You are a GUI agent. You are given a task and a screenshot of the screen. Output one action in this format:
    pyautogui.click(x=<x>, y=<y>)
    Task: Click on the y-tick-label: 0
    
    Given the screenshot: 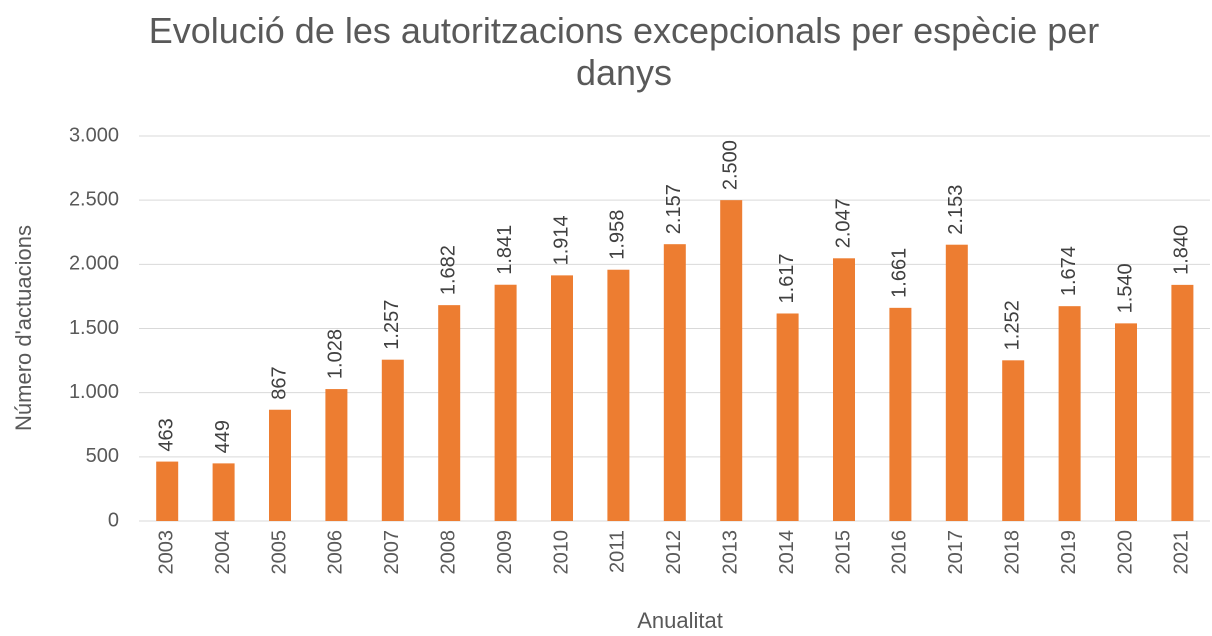 What is the action you would take?
    pyautogui.click(x=113, y=520)
    